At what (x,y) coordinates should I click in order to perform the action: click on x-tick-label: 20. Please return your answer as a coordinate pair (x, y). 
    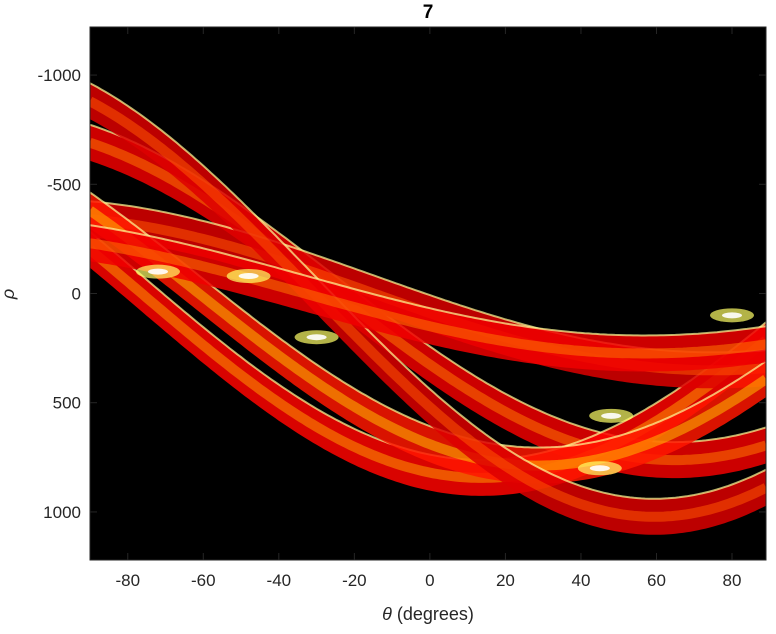
    Looking at the image, I should click on (505, 580).